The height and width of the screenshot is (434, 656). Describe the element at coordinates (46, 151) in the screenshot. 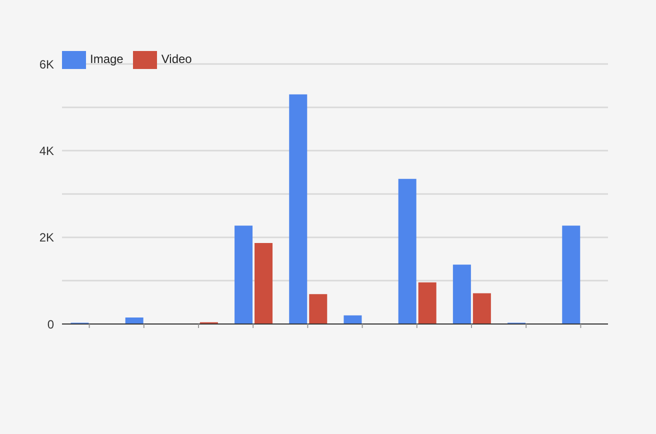

I see `y-tick-label: 4K` at that location.